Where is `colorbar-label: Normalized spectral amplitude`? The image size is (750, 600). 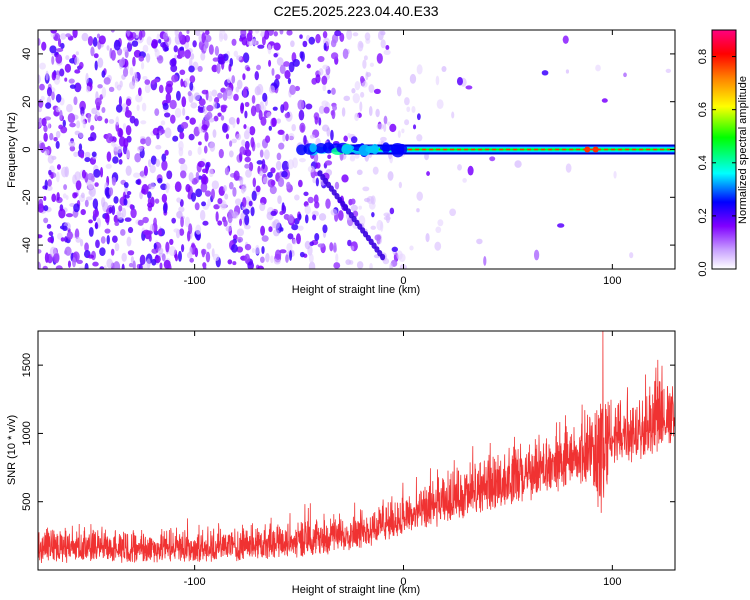
colorbar-label: Normalized spectral amplitude is located at coordinates (743, 150).